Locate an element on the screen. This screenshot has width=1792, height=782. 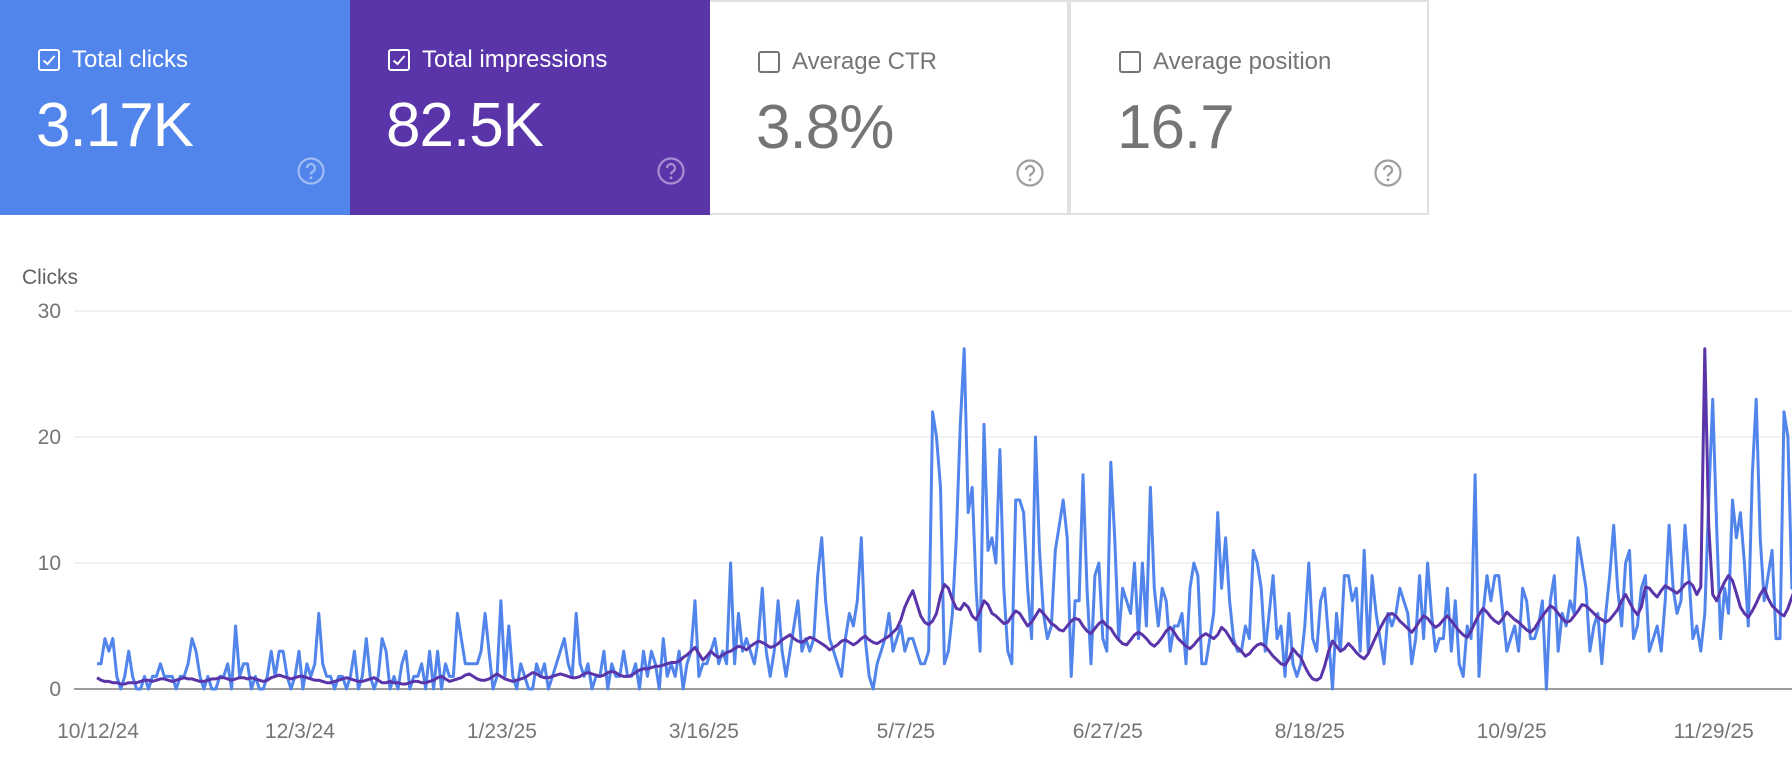
y-axis-title: Clicks is located at coordinates (50, 277).